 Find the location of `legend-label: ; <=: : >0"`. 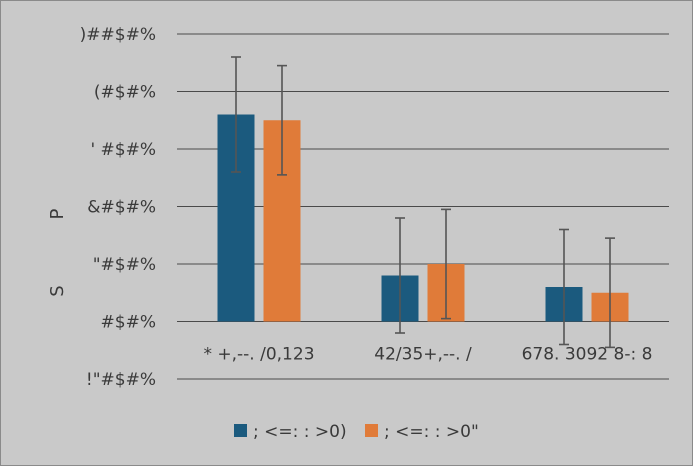

legend-label: ; <=: : >0" is located at coordinates (431, 432).